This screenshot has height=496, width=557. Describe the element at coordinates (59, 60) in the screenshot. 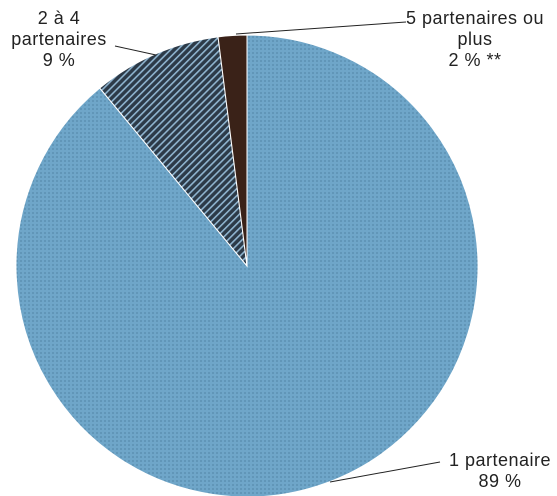

I see `value-label: 9 %` at that location.